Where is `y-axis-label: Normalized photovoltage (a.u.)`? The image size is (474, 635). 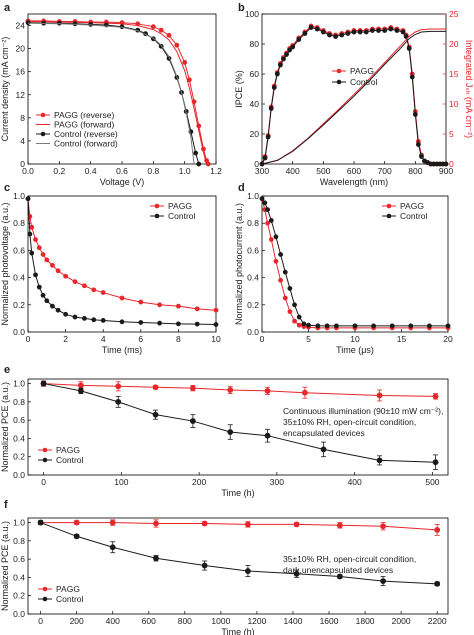 y-axis-label: Normalized photovoltage (a.u.) is located at coordinates (5, 263).